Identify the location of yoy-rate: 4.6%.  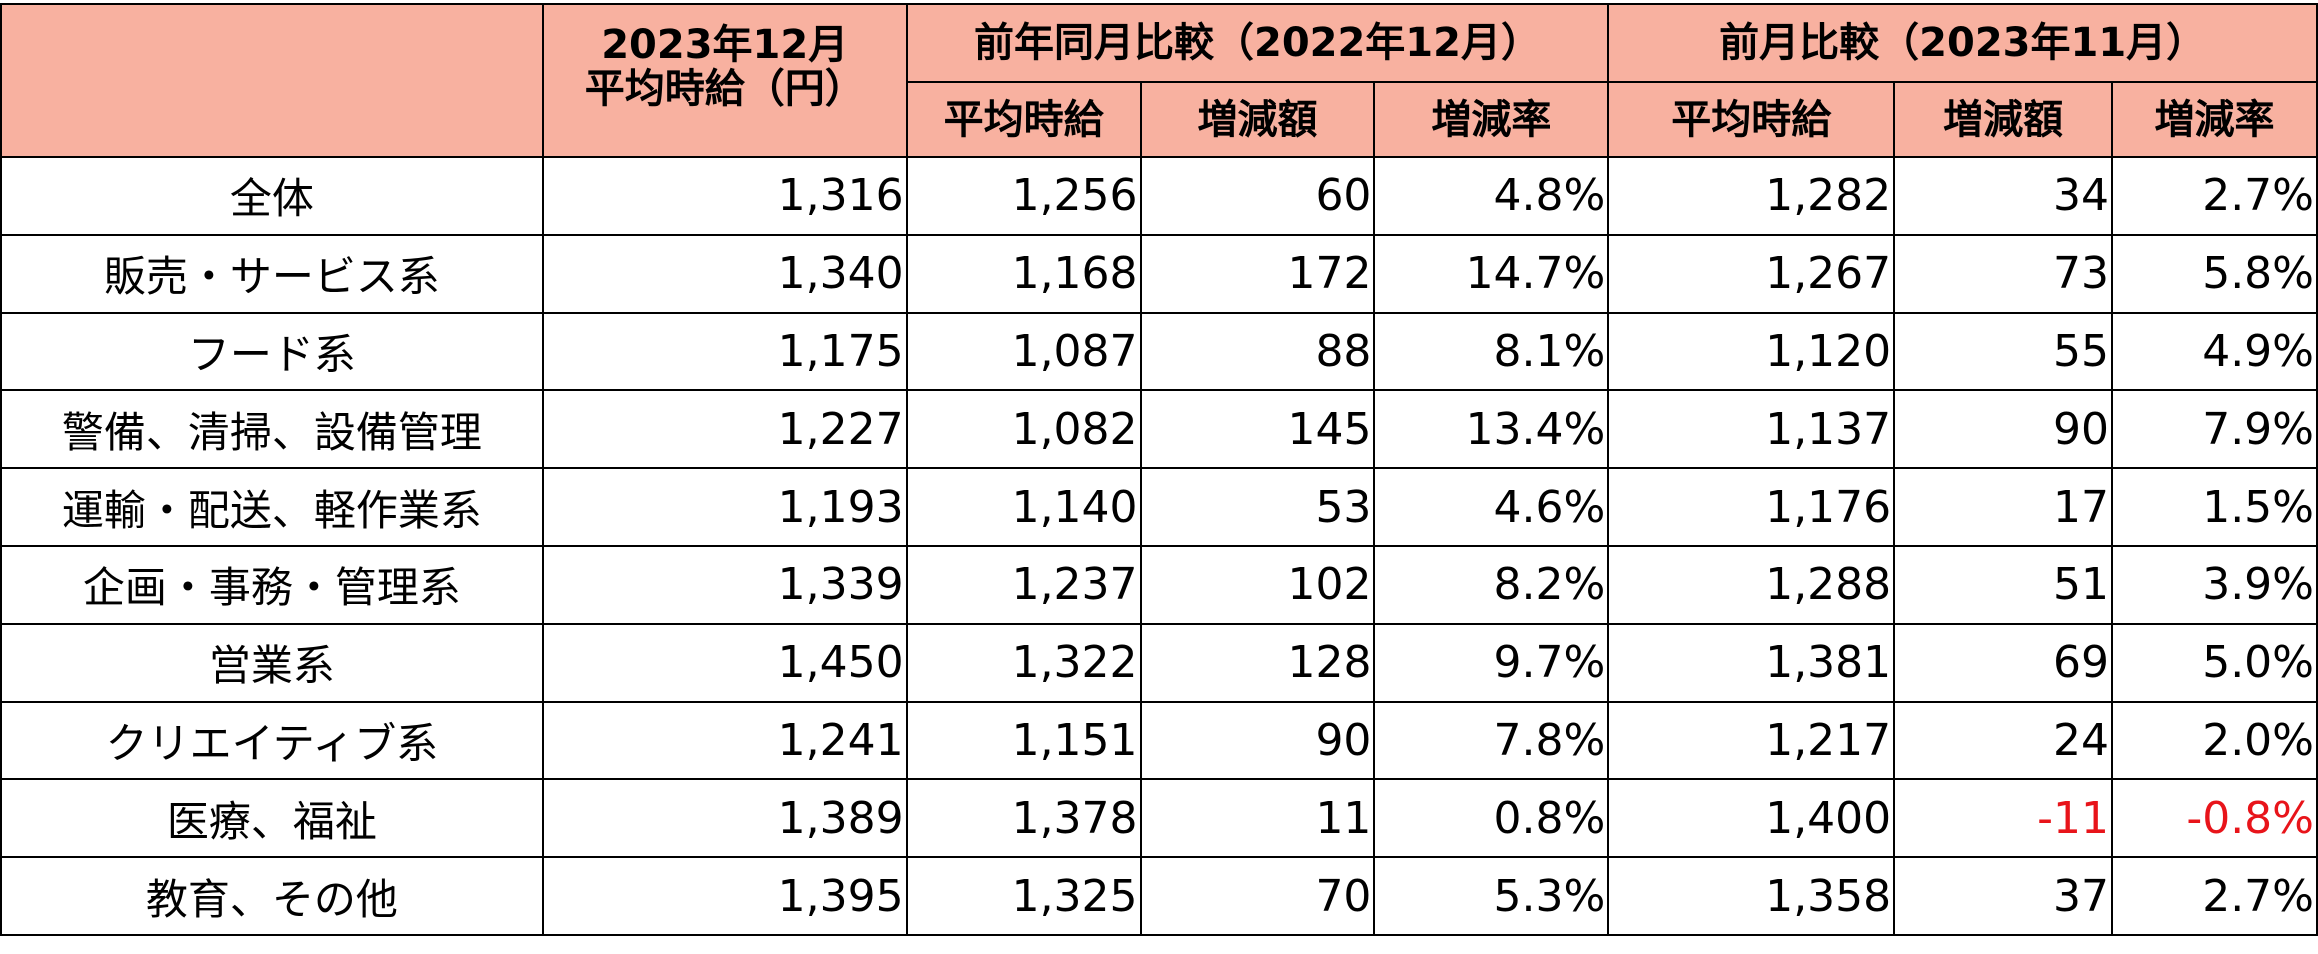
(1491, 507).